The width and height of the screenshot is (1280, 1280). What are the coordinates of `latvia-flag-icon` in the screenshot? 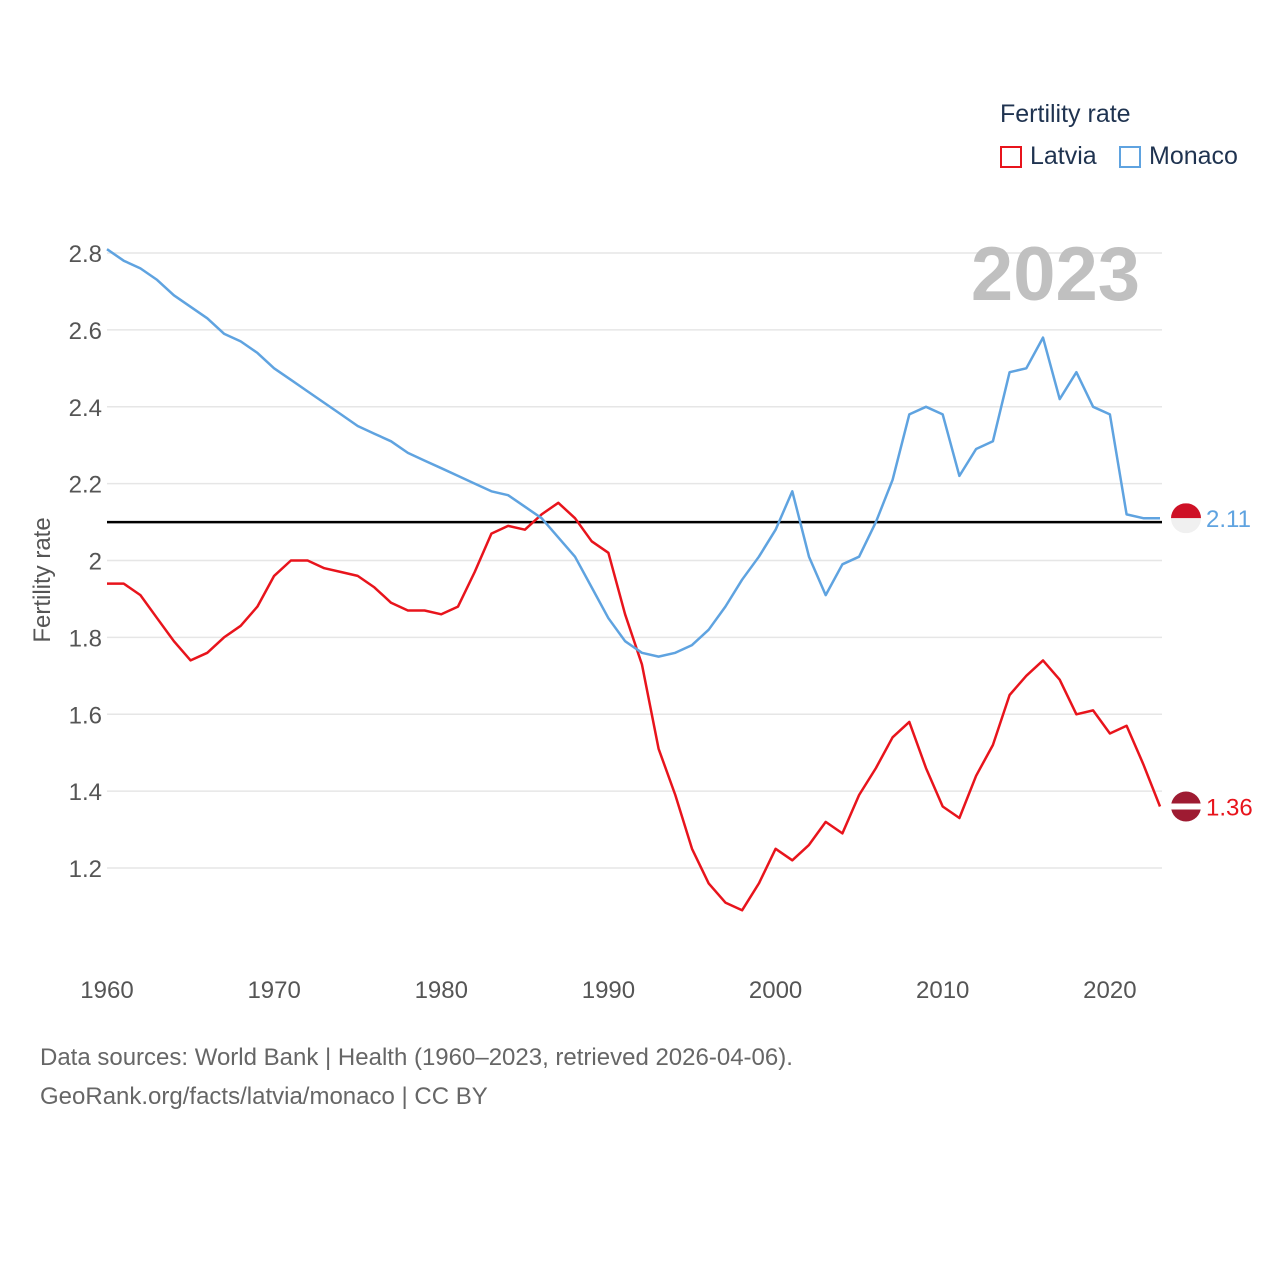 It's located at (1186, 806).